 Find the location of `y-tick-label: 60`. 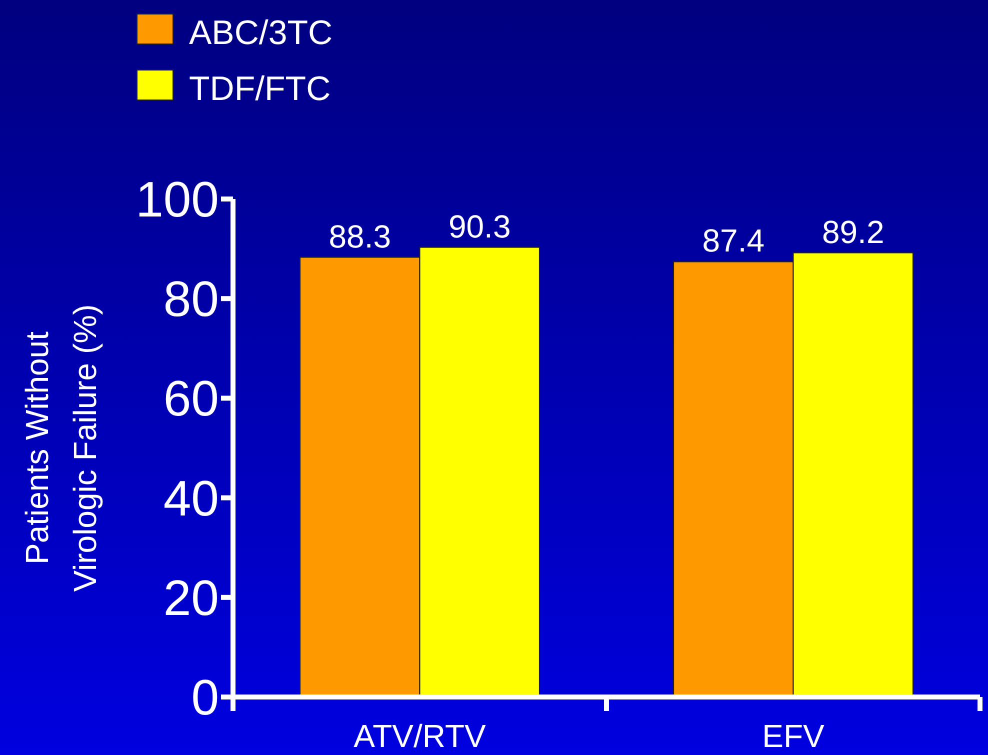

y-tick-label: 60 is located at coordinates (191, 398).